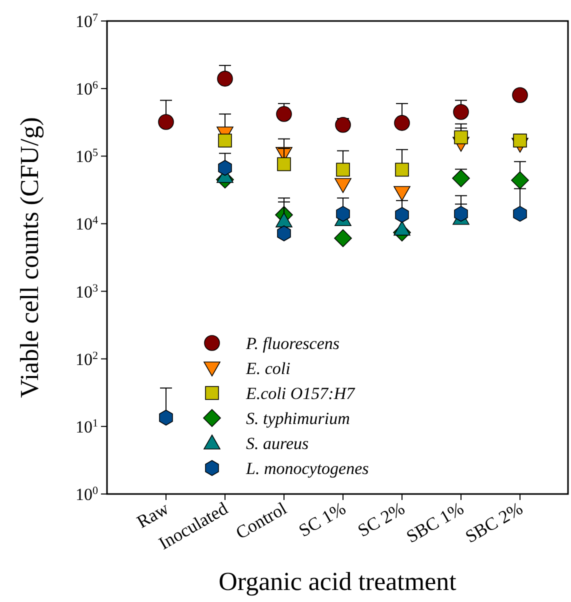 Image resolution: width=571 pixels, height=602 pixels. Describe the element at coordinates (322, 519) in the screenshot. I see `x-tick-label: SC 1%` at that location.